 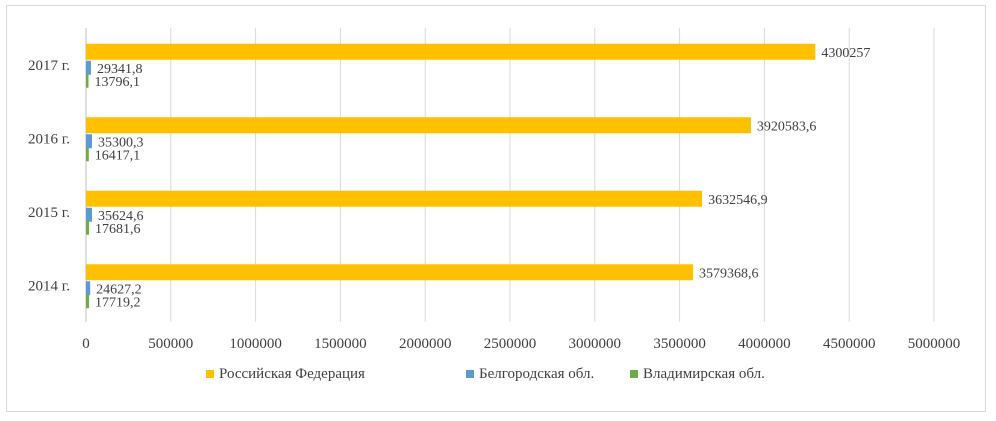 I want to click on x-tick-label: 2500000, so click(x=510, y=344).